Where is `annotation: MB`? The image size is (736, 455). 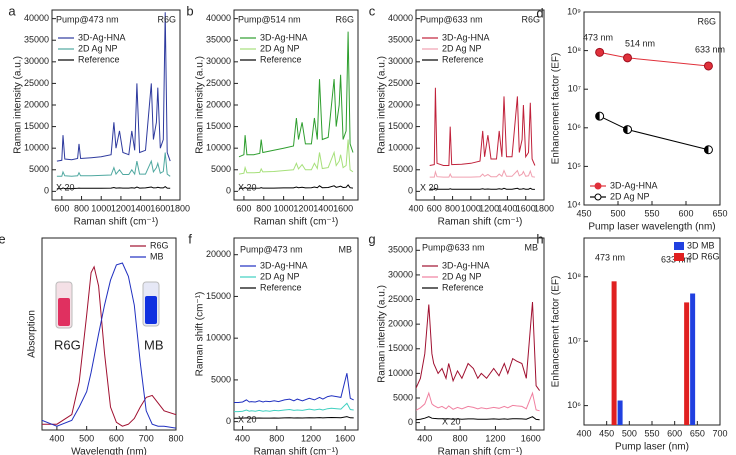 annotation: MB is located at coordinates (346, 249).